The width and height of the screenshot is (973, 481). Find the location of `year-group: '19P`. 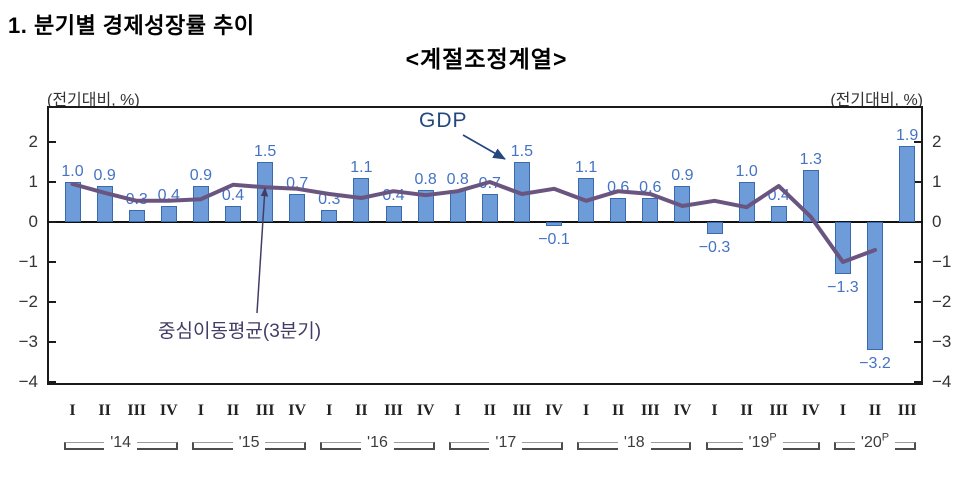

year-group: '19P is located at coordinates (762, 442).